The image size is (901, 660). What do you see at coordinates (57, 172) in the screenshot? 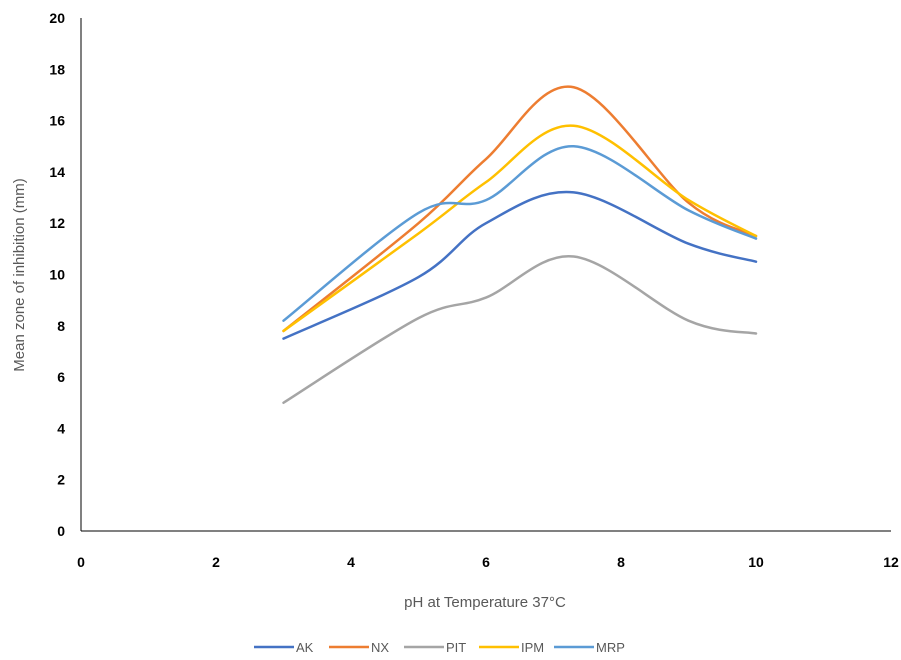
I see `y-tick-label: 14` at bounding box center [57, 172].